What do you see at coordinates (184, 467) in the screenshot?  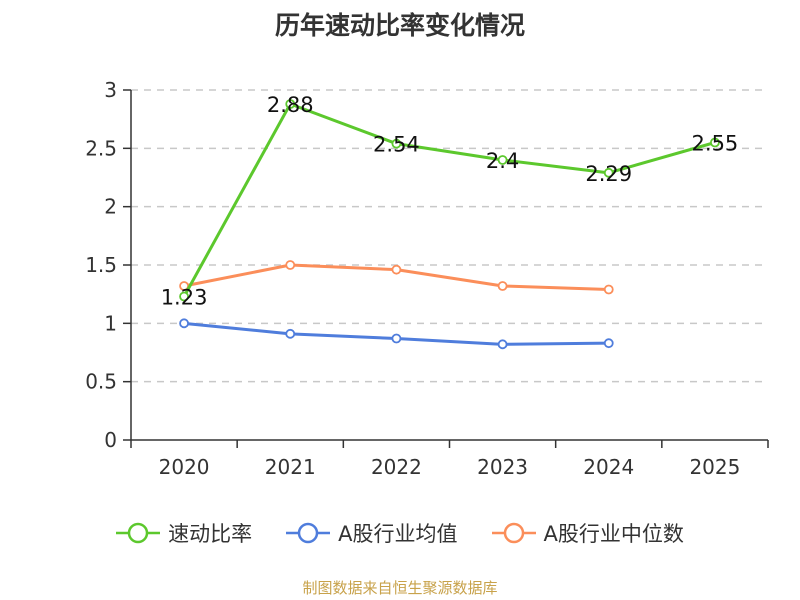 I see `x-tick-label: 2020` at bounding box center [184, 467].